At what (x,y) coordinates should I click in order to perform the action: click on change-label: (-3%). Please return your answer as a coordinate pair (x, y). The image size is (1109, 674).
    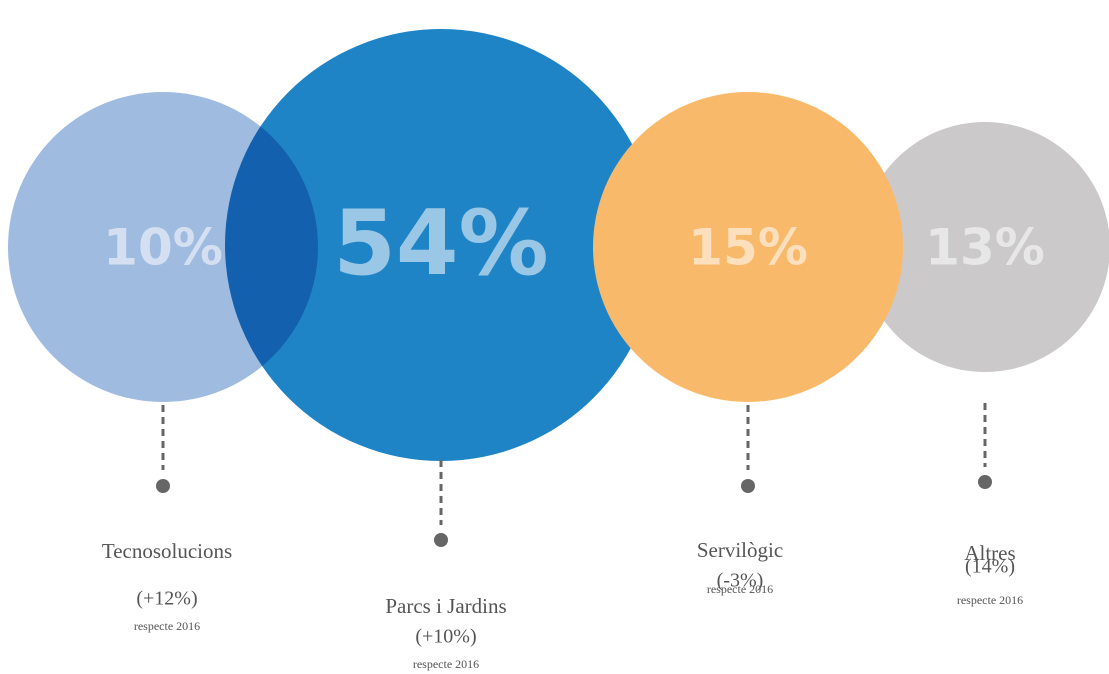
    Looking at the image, I should click on (740, 581).